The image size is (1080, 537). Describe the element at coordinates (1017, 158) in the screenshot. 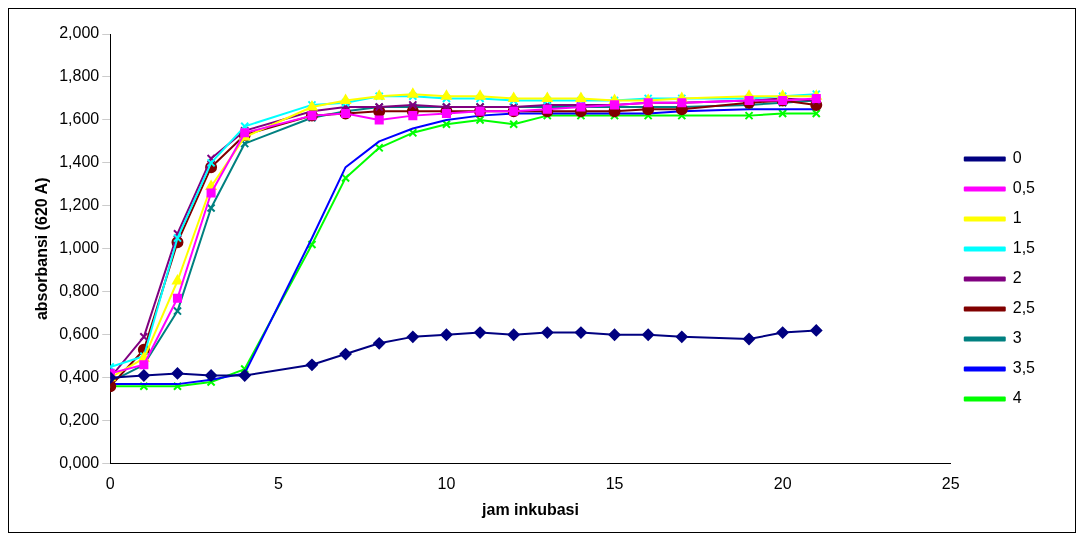

I see `legend-label: 0` at that location.